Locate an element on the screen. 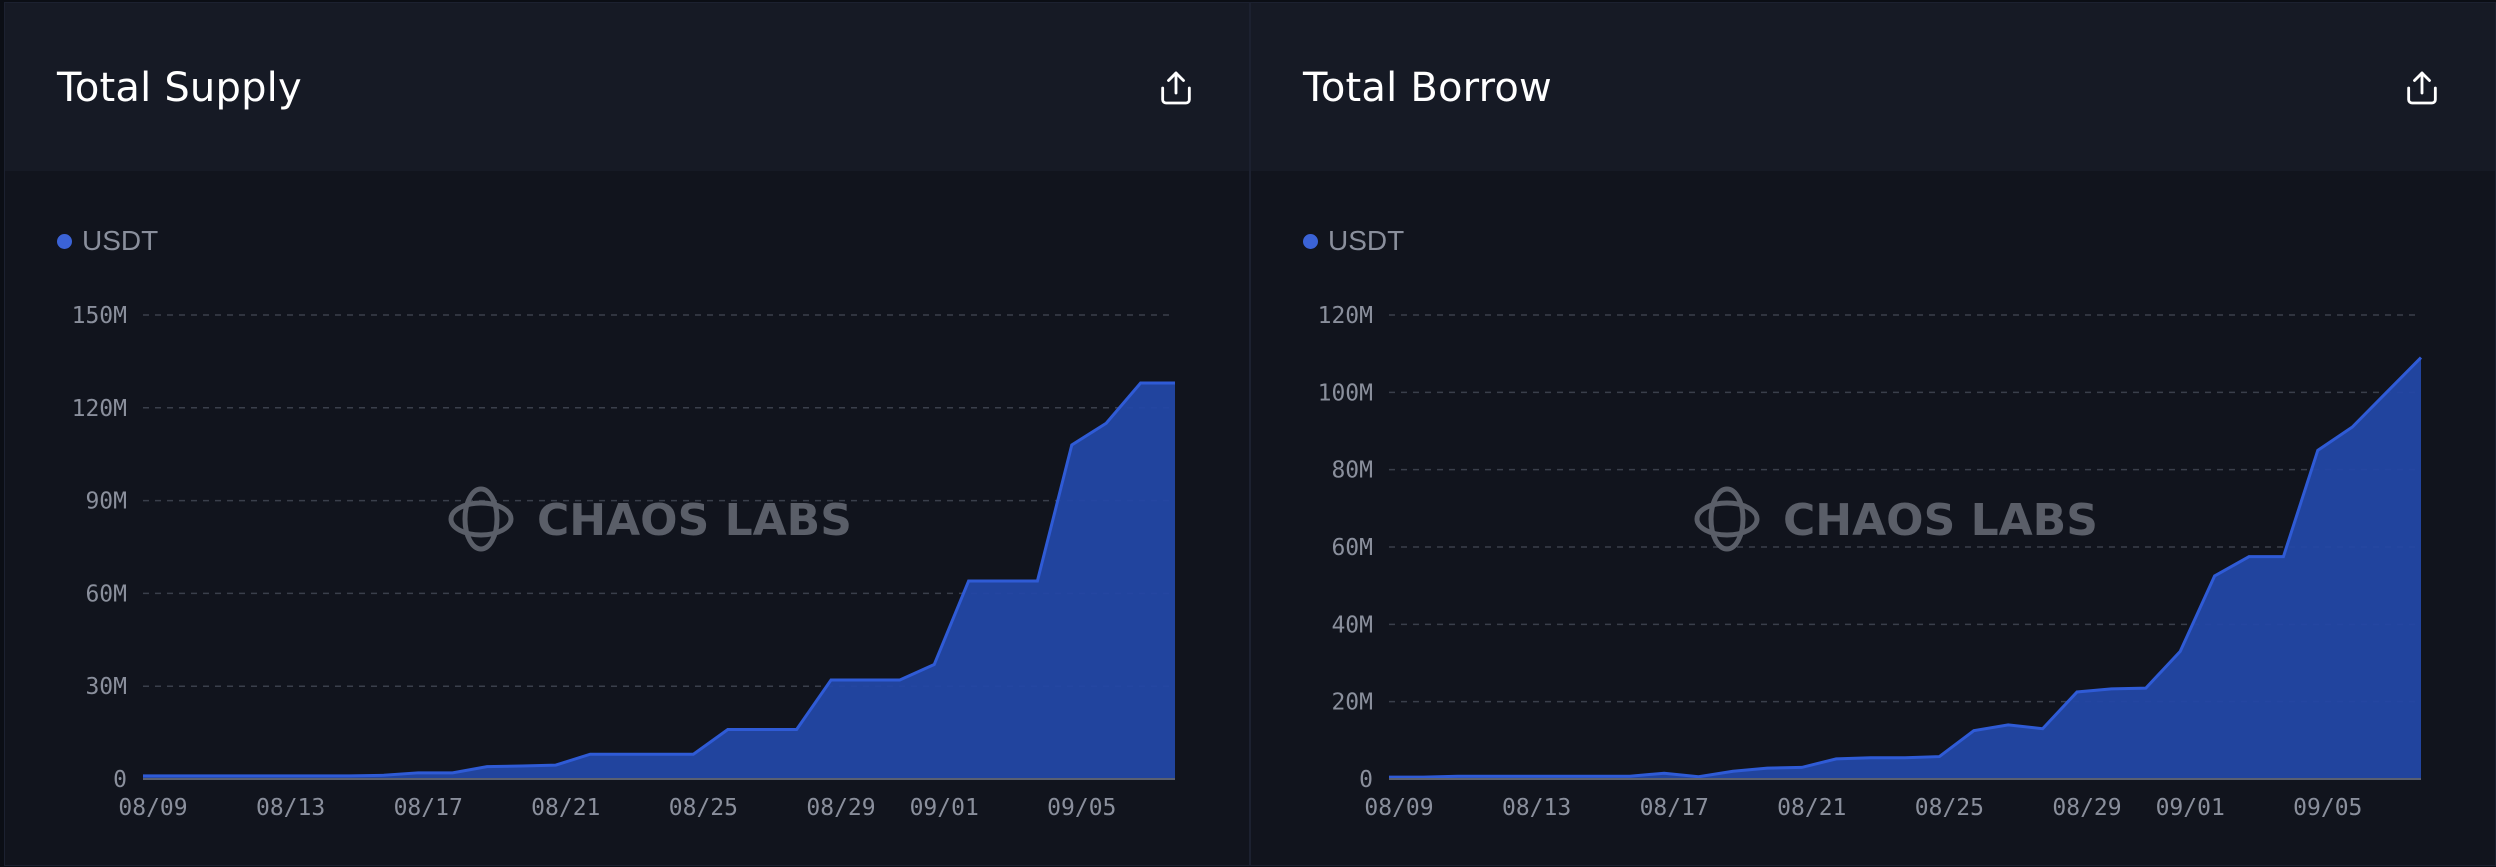 Image resolution: width=2496 pixels, height=867 pixels. y-tick-label: 30M is located at coordinates (106, 687).